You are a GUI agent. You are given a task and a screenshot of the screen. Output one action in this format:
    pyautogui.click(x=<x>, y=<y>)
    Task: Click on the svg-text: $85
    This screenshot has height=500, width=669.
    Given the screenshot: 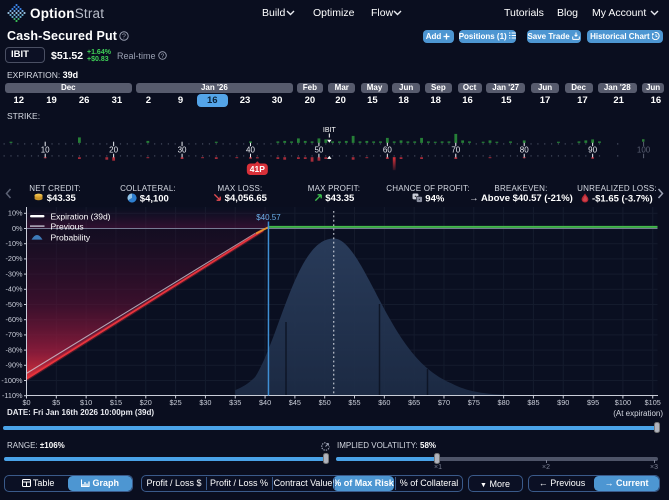 What is the action you would take?
    pyautogui.click(x=533, y=402)
    